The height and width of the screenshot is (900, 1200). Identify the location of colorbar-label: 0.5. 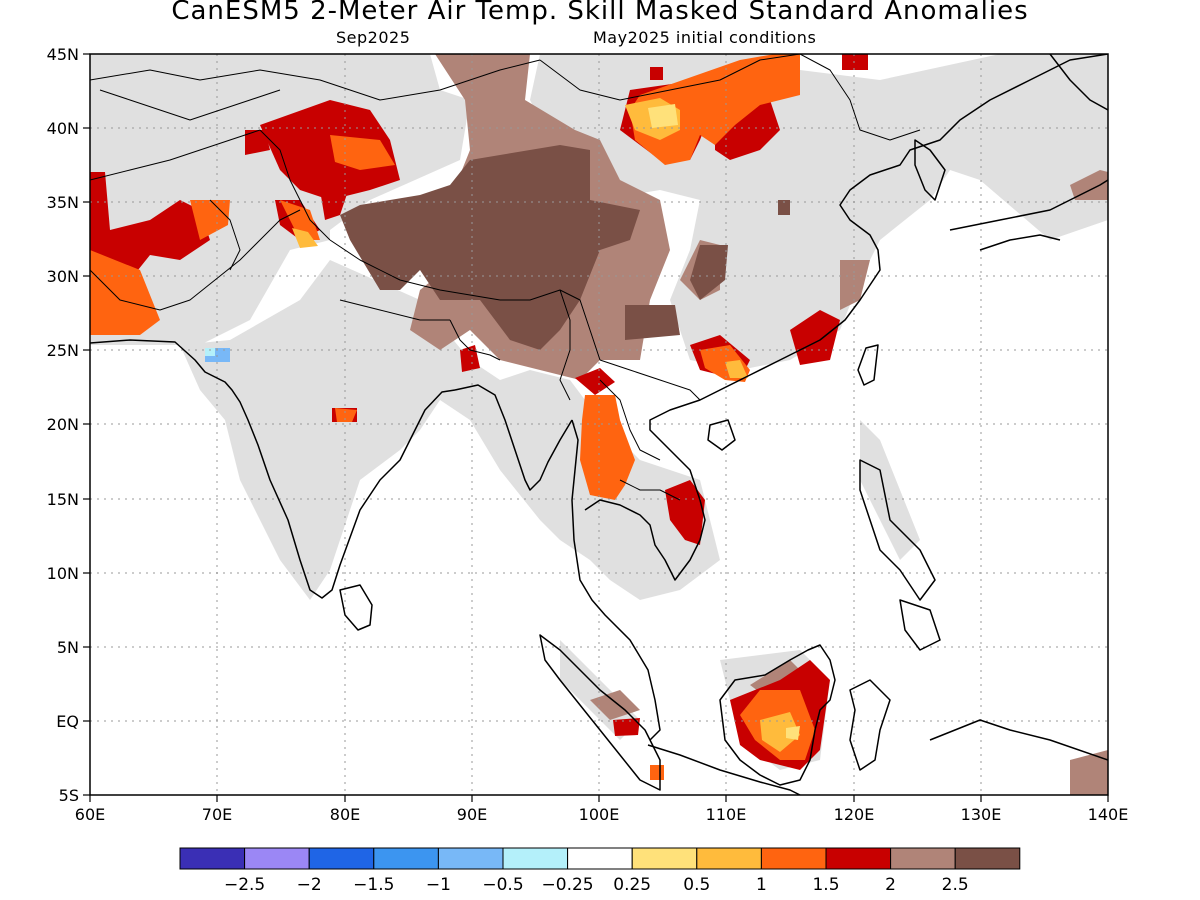
(696, 885).